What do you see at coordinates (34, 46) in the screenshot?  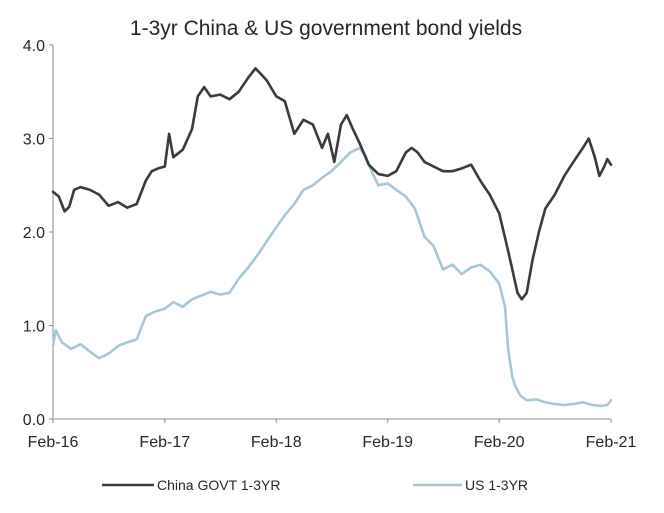 I see `y-tick-label: 4.0` at bounding box center [34, 46].